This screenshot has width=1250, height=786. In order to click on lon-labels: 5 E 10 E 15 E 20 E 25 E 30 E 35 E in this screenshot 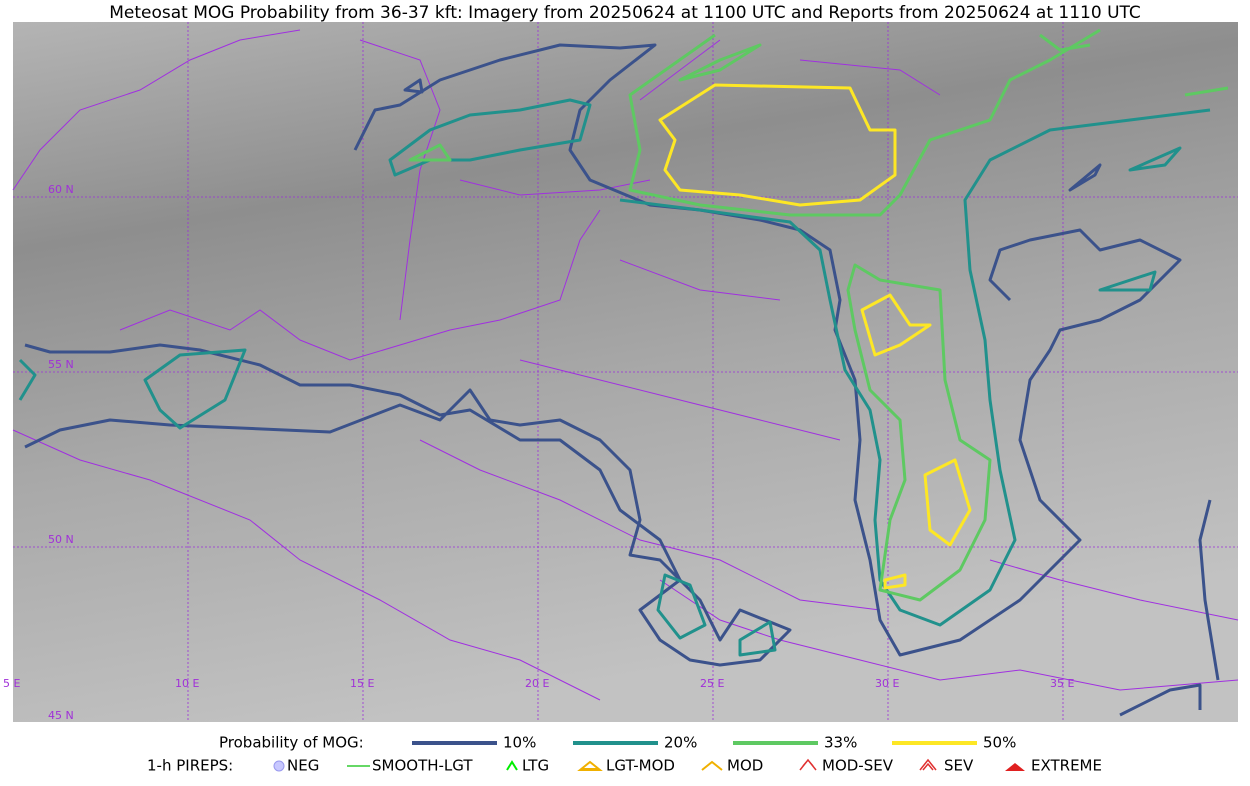, I will do `click(538, 683)`.